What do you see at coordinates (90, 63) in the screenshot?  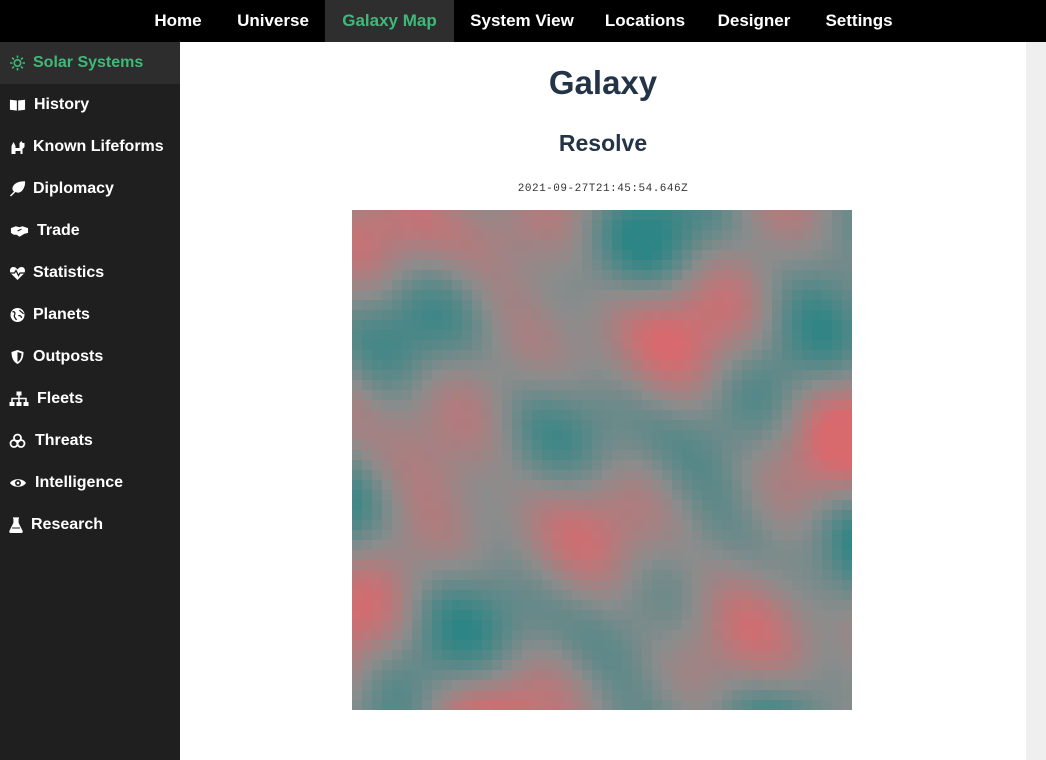 I see `sidebar-item-solar-systems: Solar Systems` at bounding box center [90, 63].